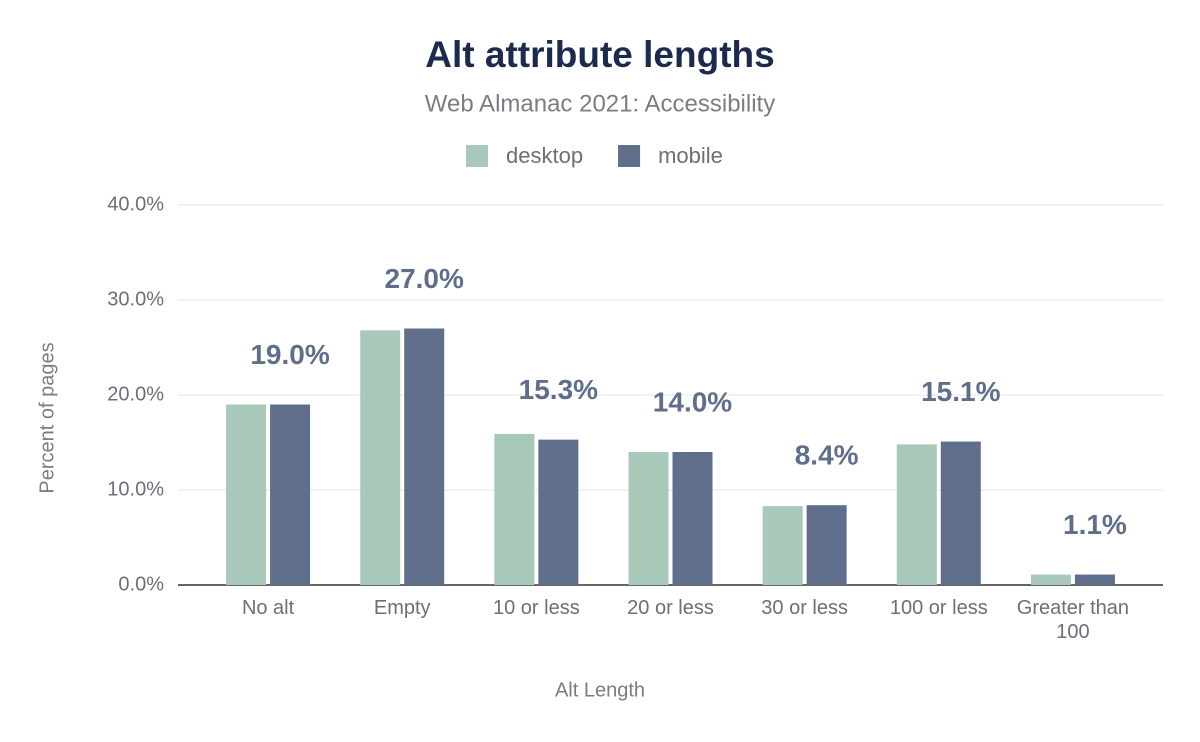 The height and width of the screenshot is (742, 1200). I want to click on data-label: 14.0%, so click(692, 401).